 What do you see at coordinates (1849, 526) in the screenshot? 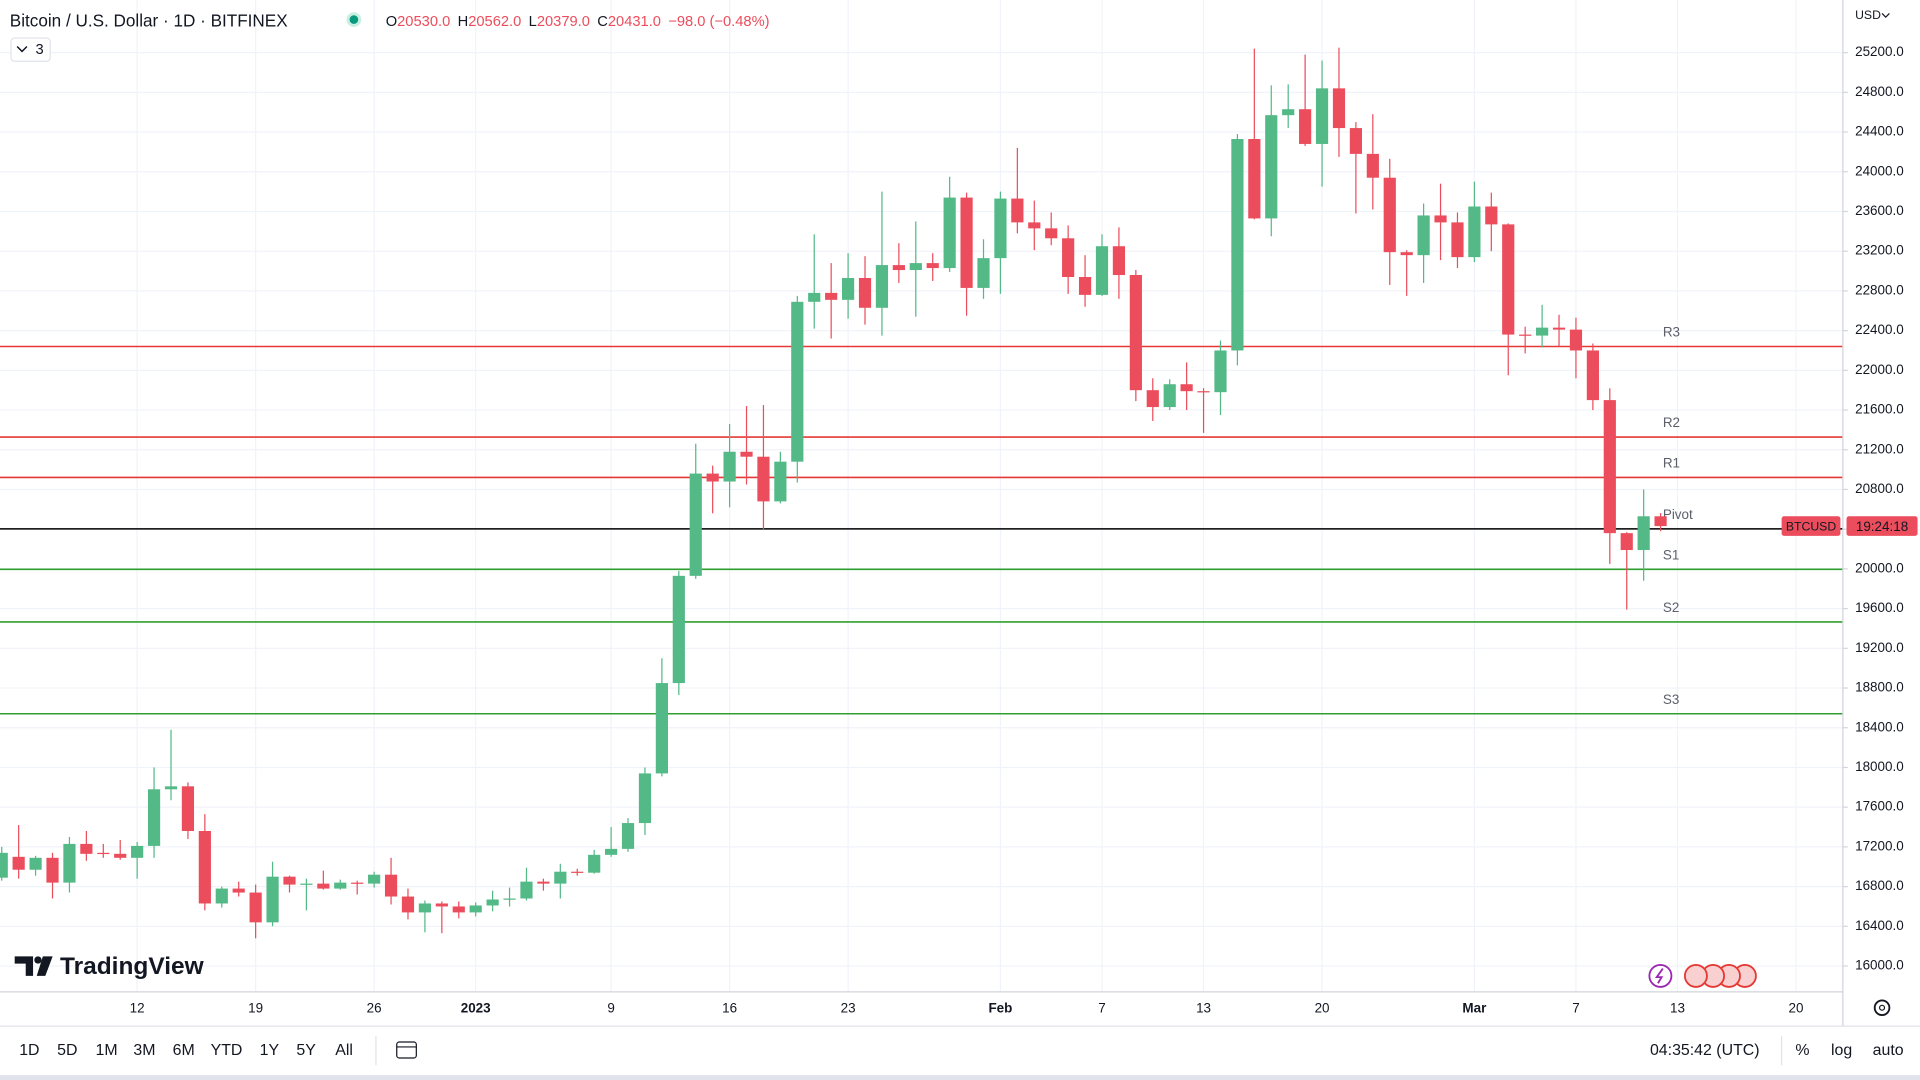
I see `last-price-tag: BTCUSD 19:24:18` at bounding box center [1849, 526].